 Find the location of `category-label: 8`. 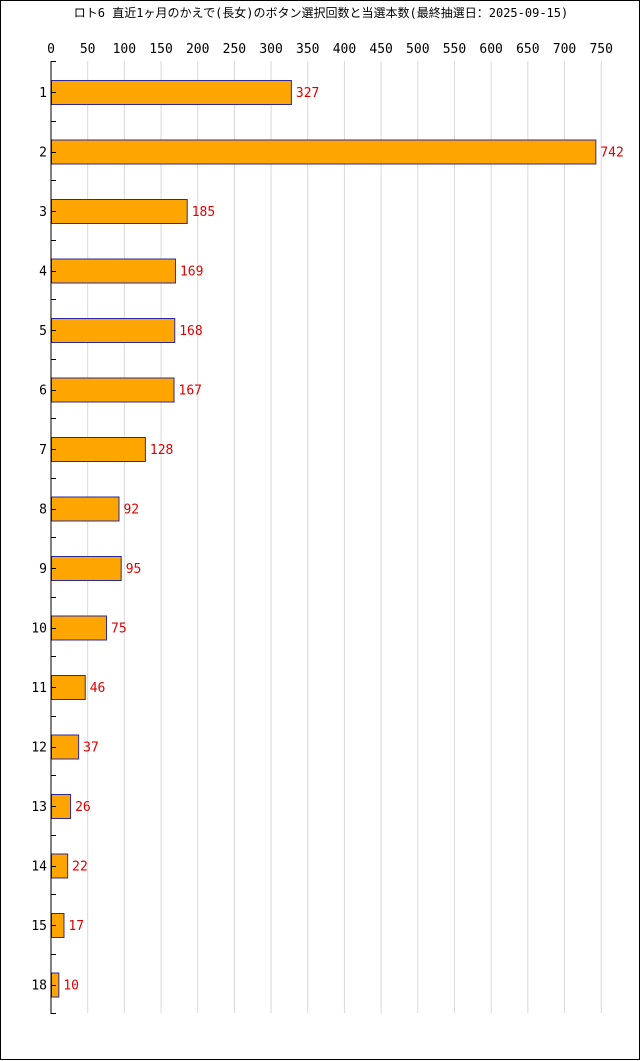

category-label: 8 is located at coordinates (43, 510).